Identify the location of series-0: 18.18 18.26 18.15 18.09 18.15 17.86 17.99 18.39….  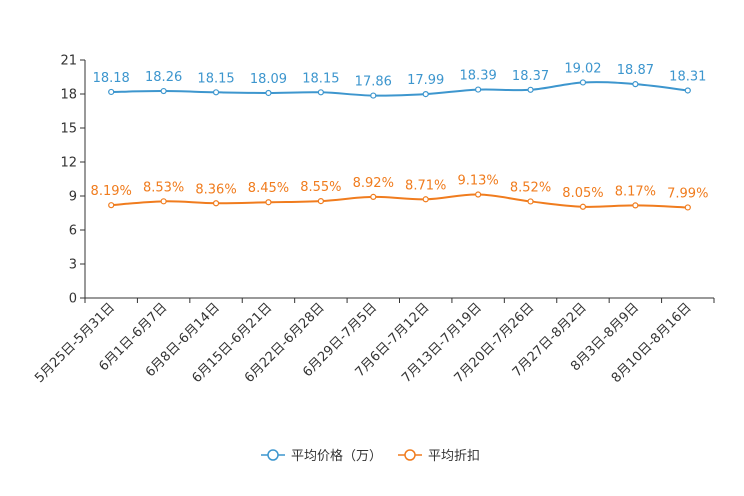
(399, 80).